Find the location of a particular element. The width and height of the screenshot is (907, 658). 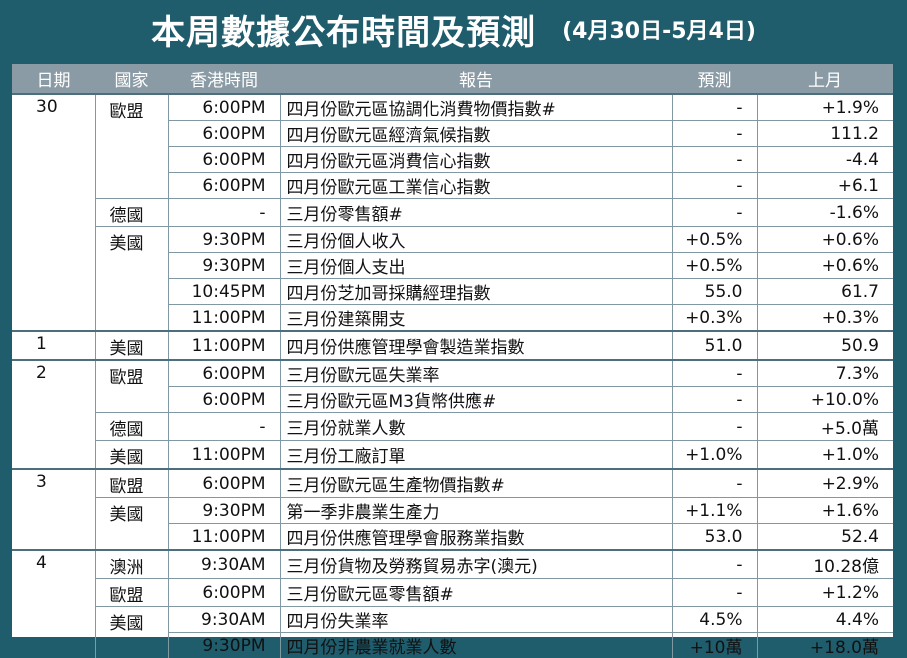

table-cell: 9:30AM is located at coordinates (224, 620).